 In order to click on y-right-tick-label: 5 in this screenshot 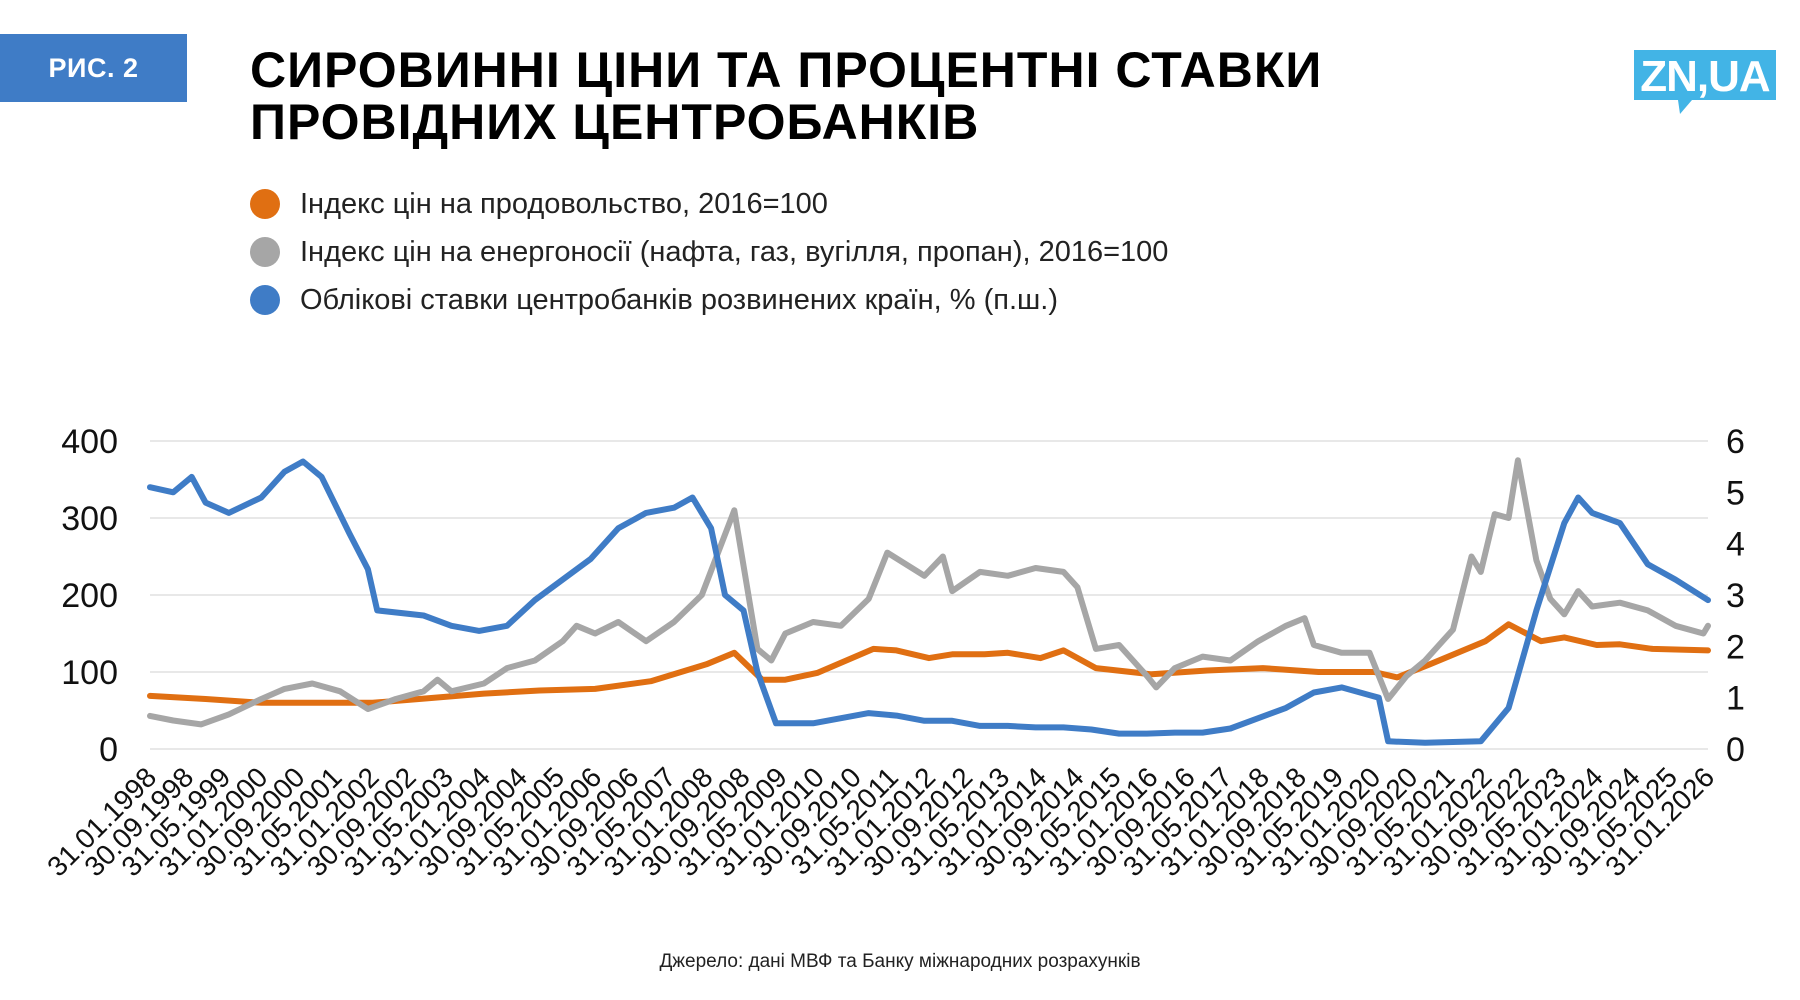, I will do `click(1735, 493)`.